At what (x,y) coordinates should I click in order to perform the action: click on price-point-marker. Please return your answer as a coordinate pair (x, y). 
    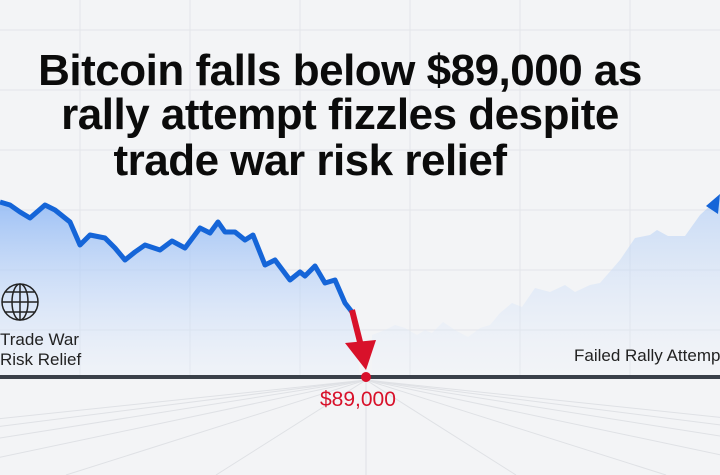
    Looking at the image, I should click on (366, 377).